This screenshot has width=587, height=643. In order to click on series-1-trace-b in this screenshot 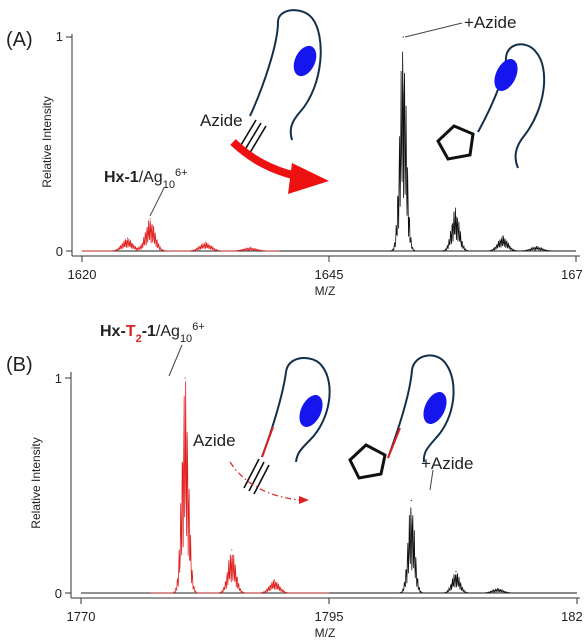, I will do `click(453, 550)`.